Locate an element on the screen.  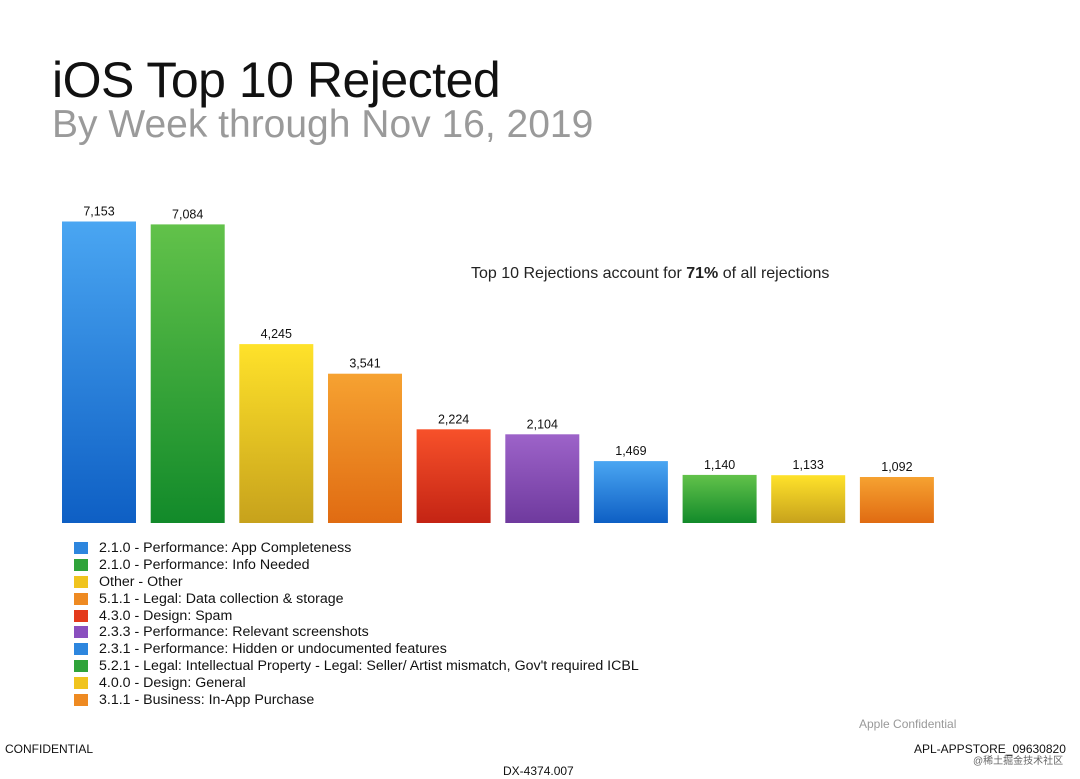
legend-item: 5.1.1 - Legal: Data collection & storage is located at coordinates (356, 598).